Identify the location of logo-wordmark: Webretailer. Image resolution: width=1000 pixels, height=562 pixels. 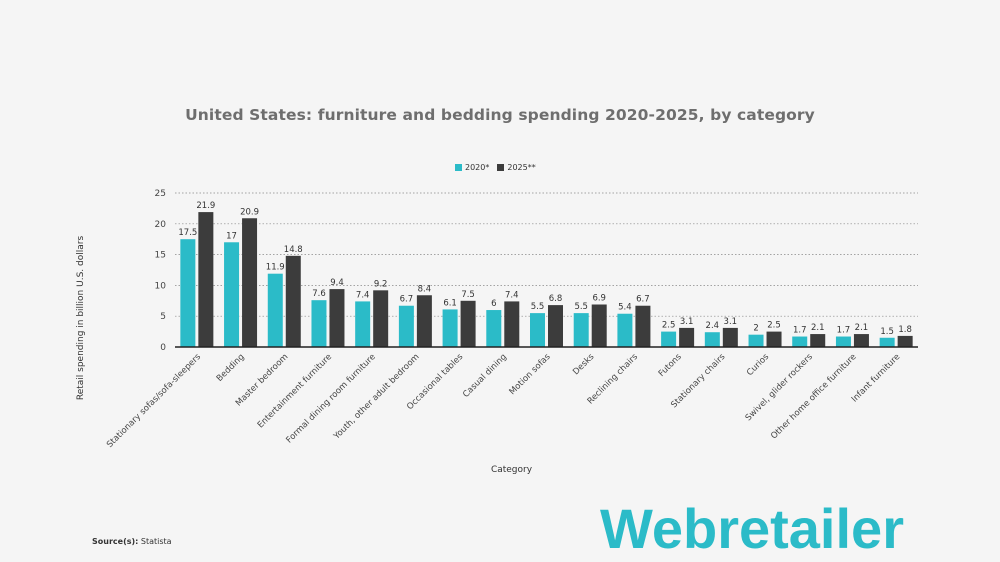
(752, 528).